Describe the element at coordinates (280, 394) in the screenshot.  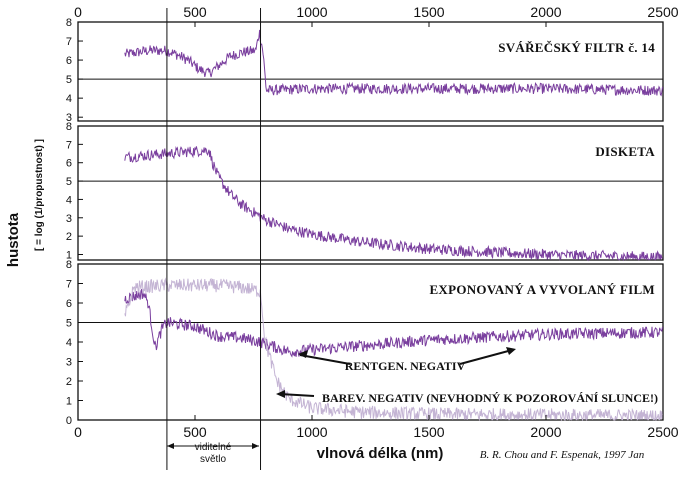
I see `annotation-color-arrowhead` at that location.